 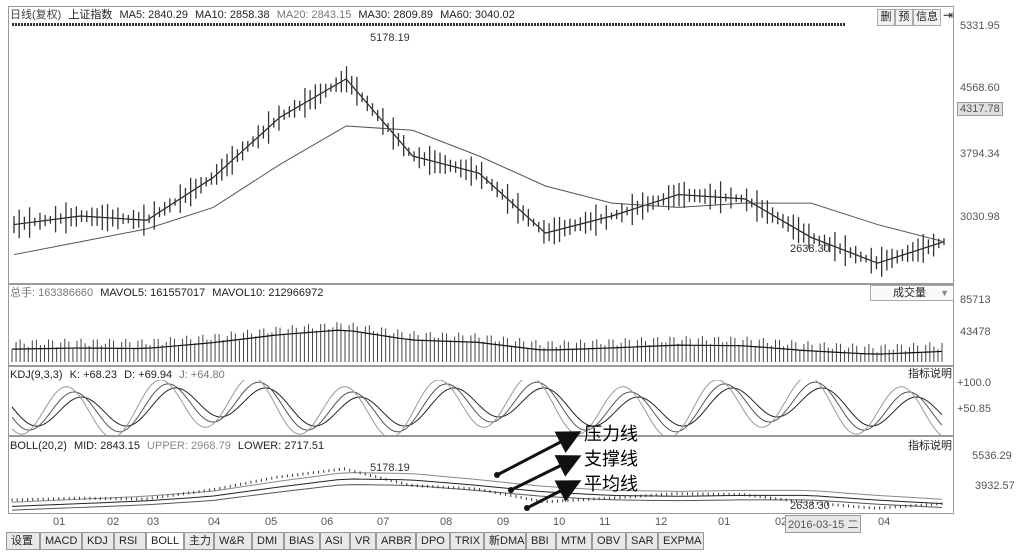 I want to click on mavol5-label: MAVOL5: 161557017, so click(x=153, y=293).